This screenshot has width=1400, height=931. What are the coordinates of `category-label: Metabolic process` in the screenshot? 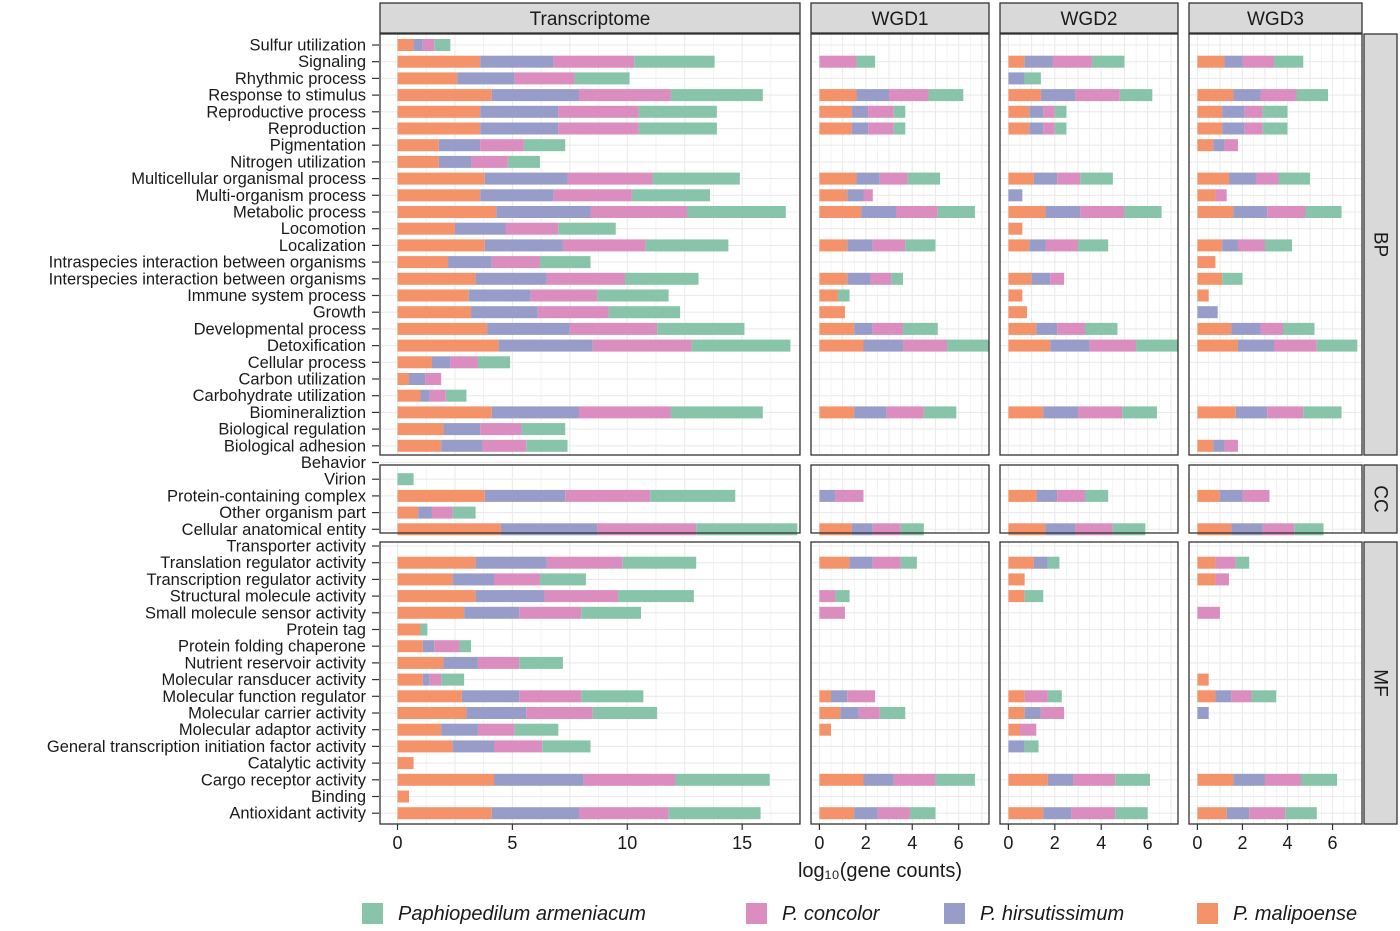 It's located at (299, 213).